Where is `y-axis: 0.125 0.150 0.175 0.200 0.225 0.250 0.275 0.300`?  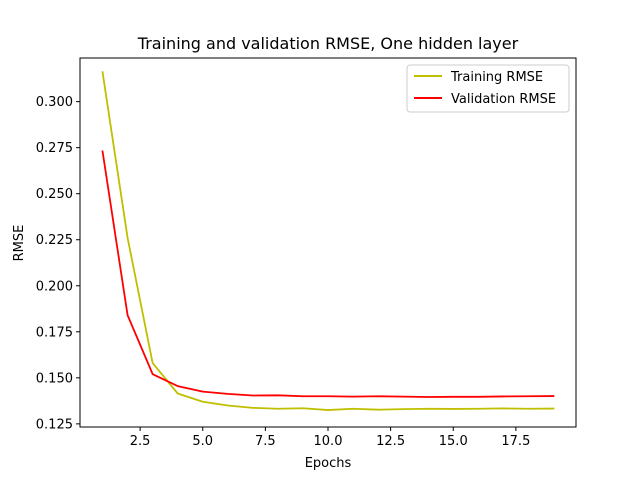
y-axis: 0.125 0.150 0.175 0.200 0.225 0.250 0.275 0.300 is located at coordinates (58, 263).